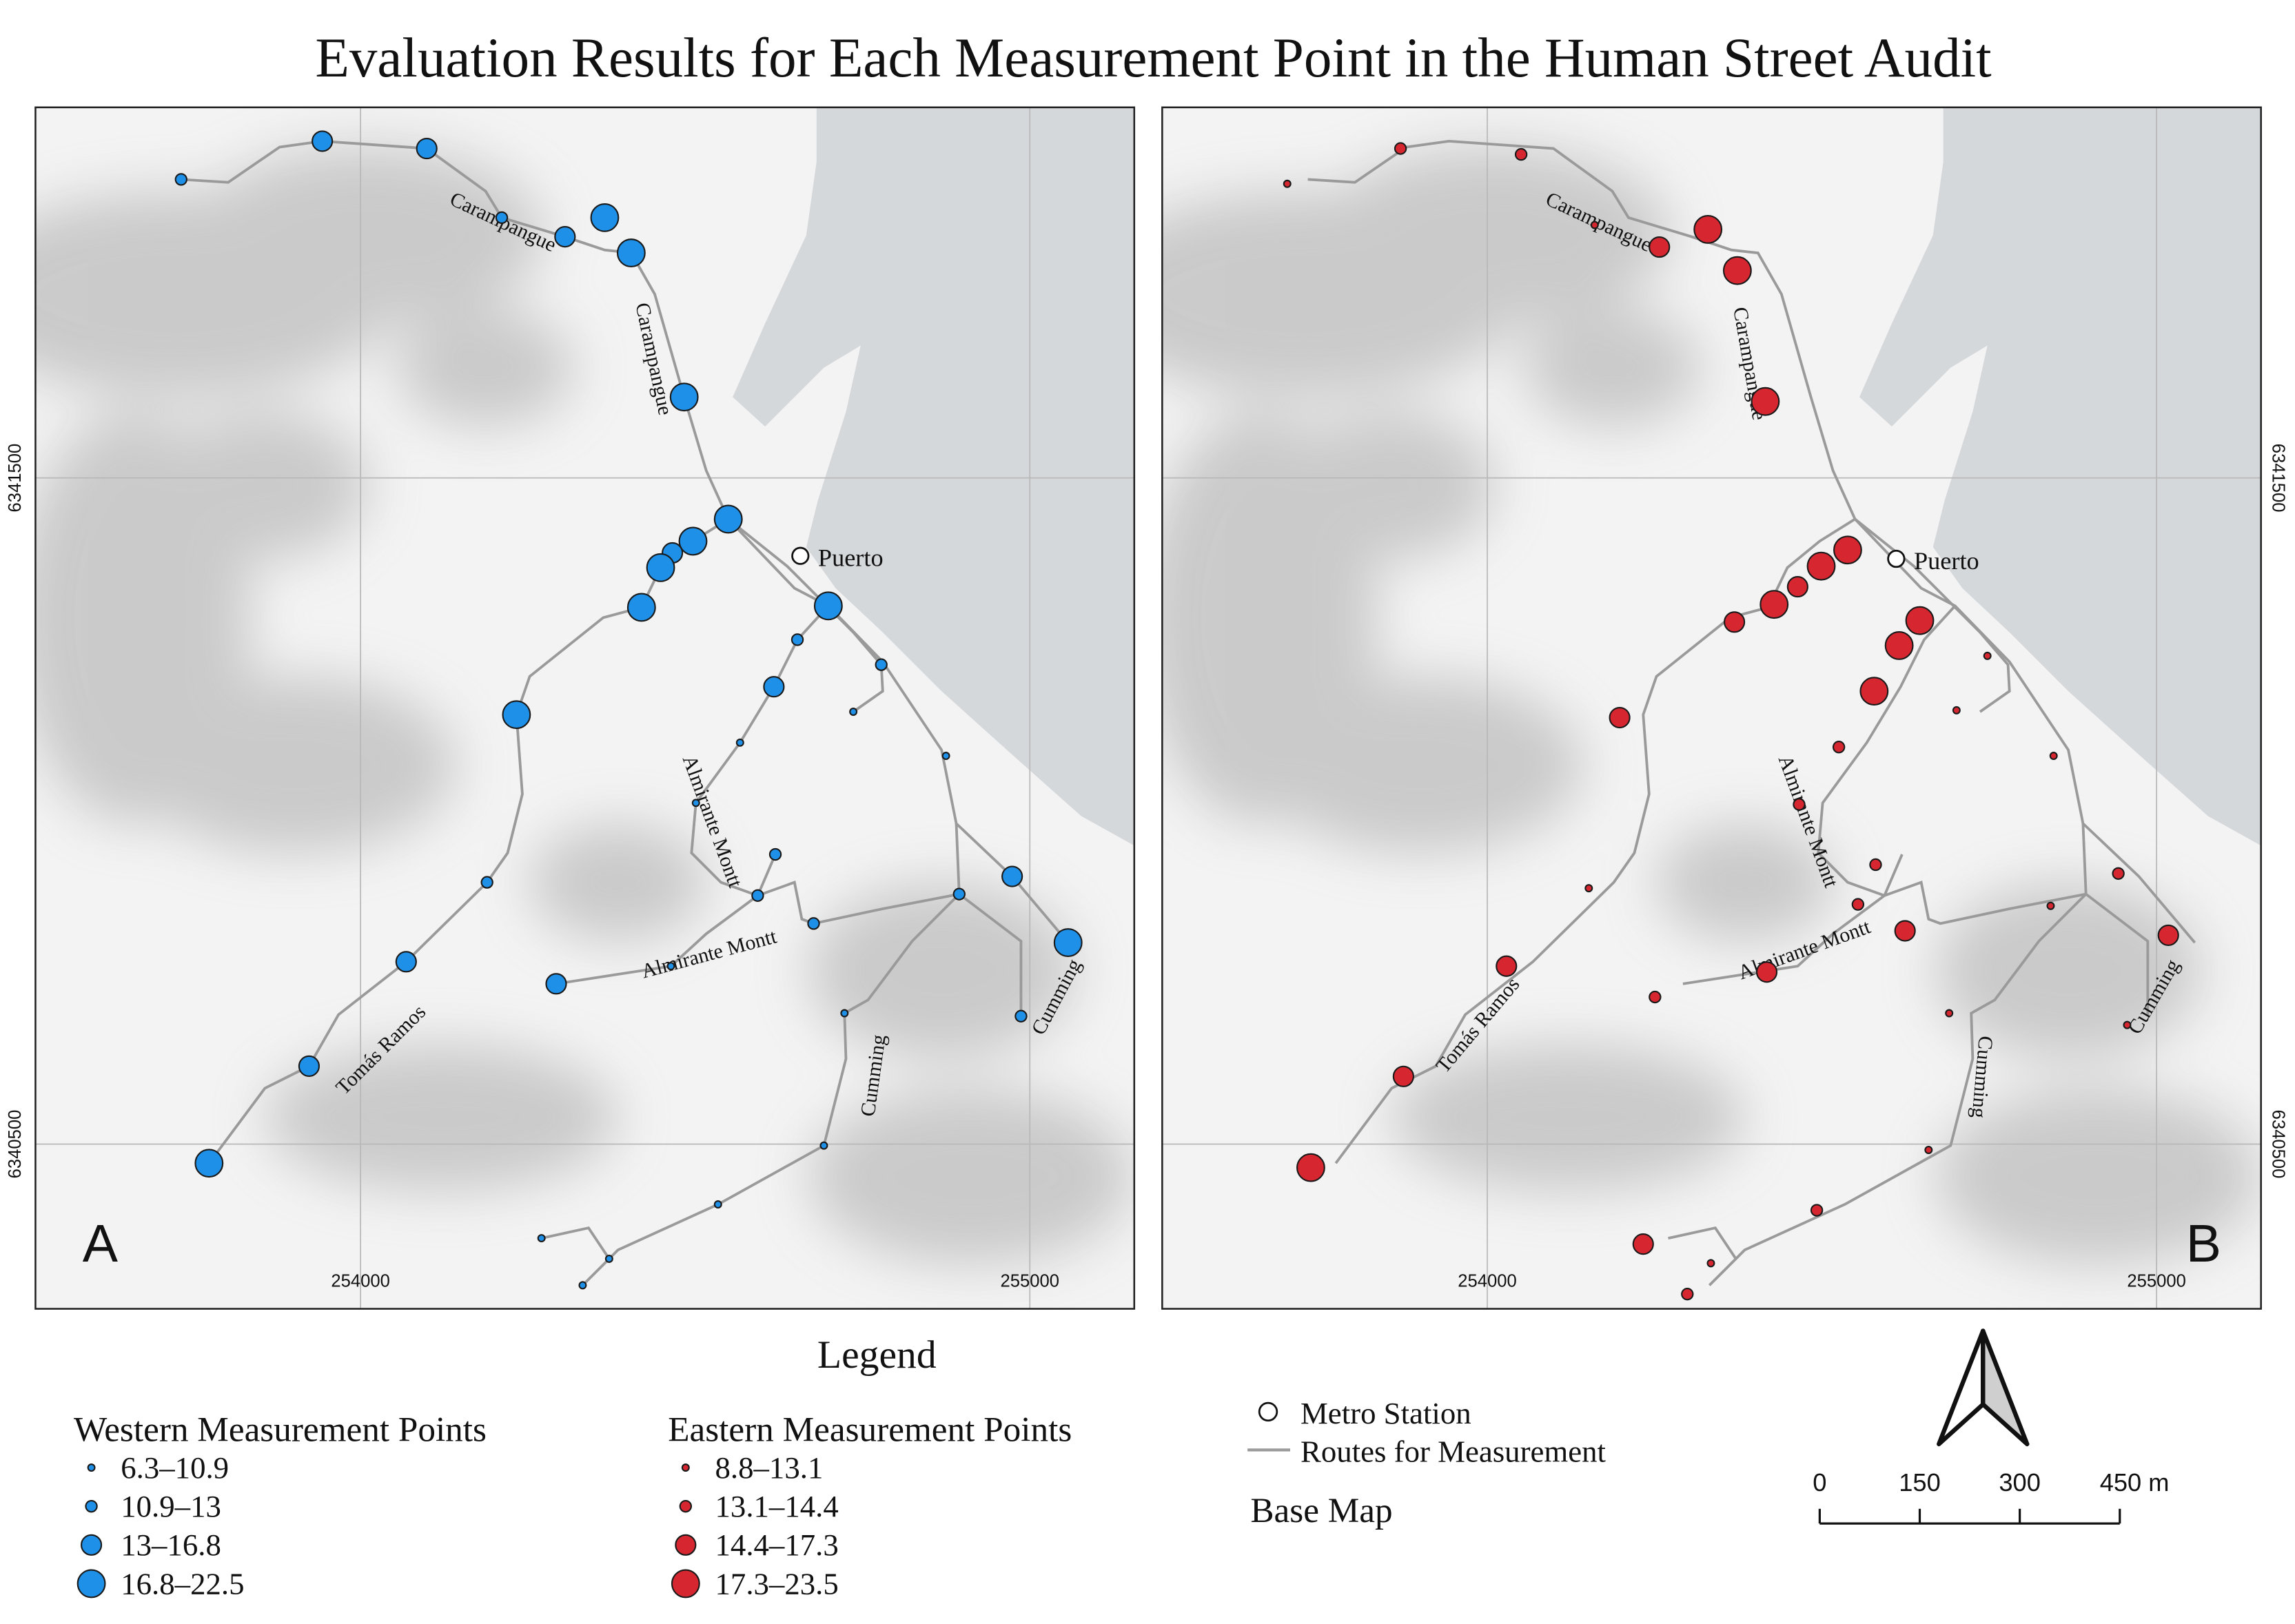 Image resolution: width=2295 pixels, height=1624 pixels. Describe the element at coordinates (800, 555) in the screenshot. I see `metro-station` at that location.